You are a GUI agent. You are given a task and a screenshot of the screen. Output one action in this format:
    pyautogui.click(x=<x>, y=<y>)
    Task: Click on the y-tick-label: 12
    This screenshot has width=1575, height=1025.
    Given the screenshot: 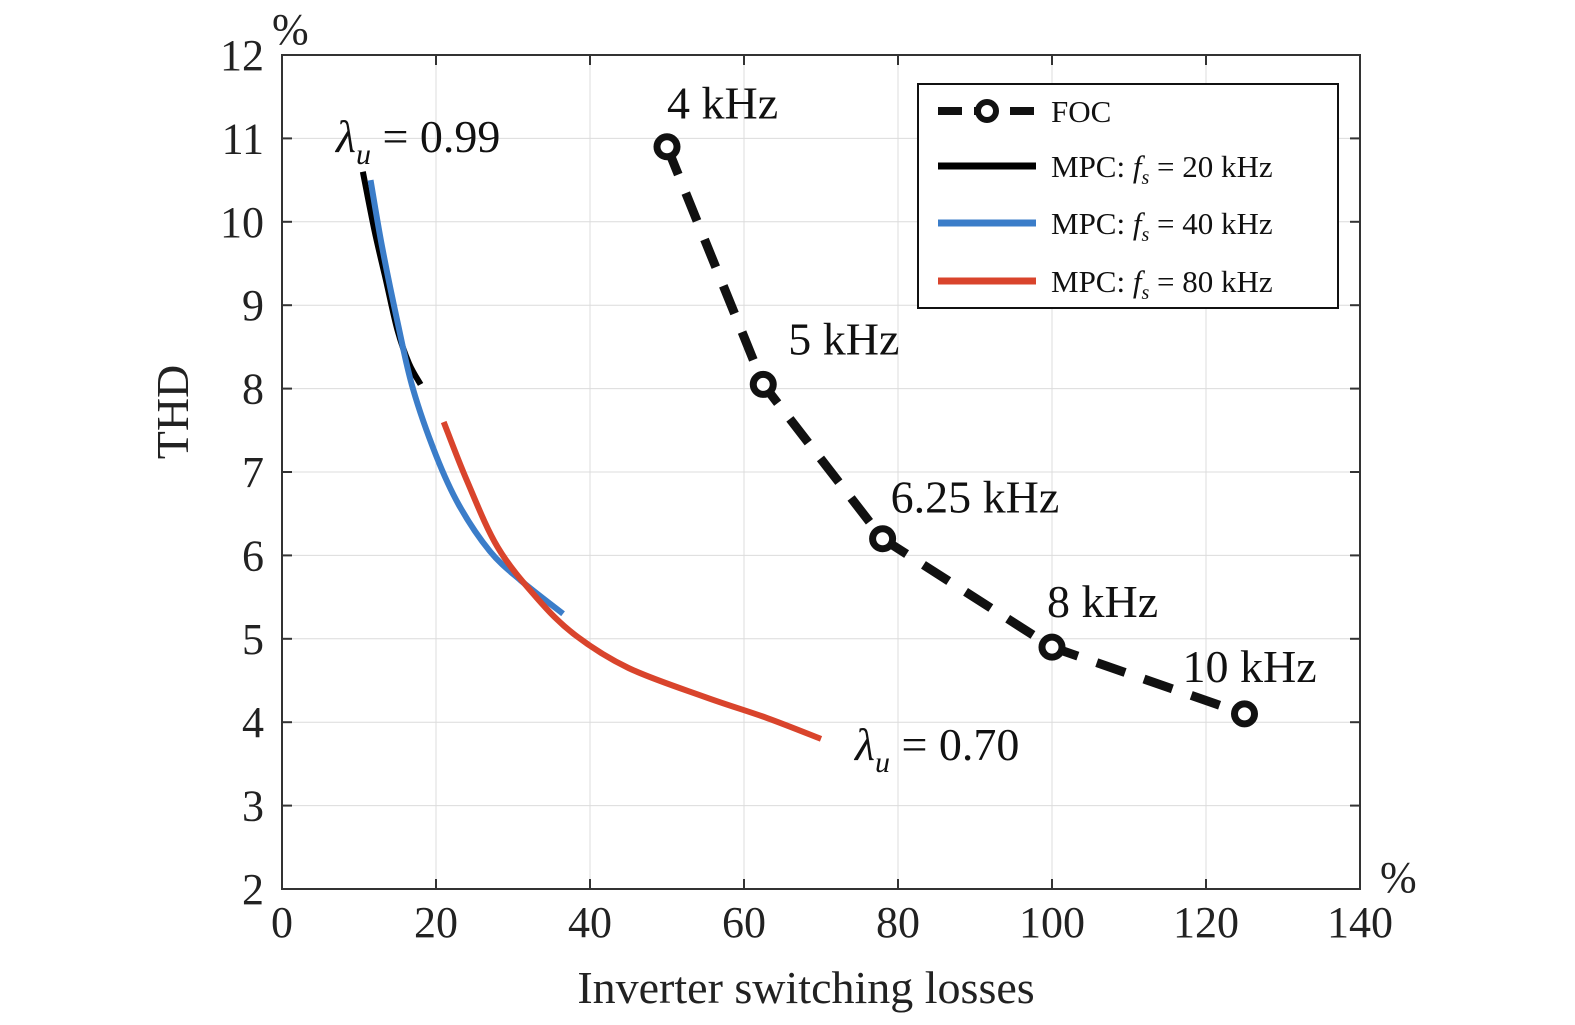 What is the action you would take?
    pyautogui.click(x=242, y=55)
    